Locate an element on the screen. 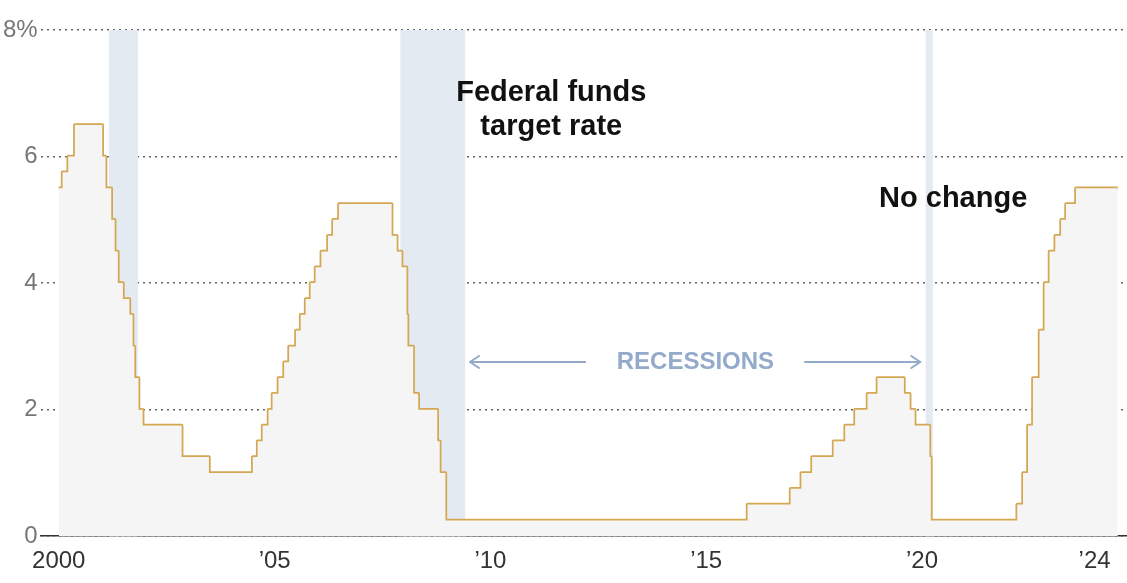  x-tick-label: ’10 is located at coordinates (490, 560).